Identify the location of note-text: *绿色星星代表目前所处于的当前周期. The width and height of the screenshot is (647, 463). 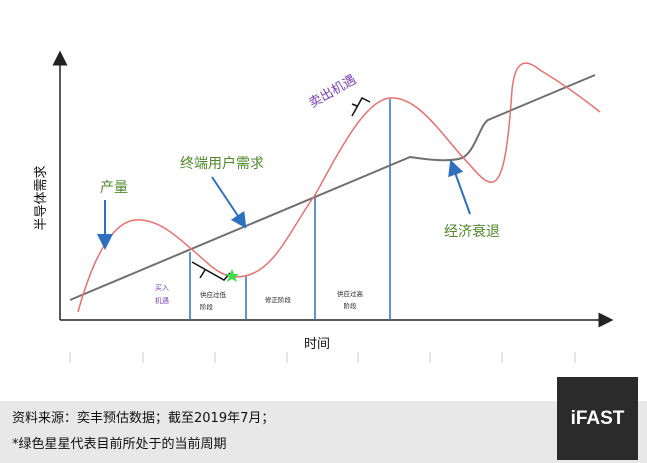
(119, 444).